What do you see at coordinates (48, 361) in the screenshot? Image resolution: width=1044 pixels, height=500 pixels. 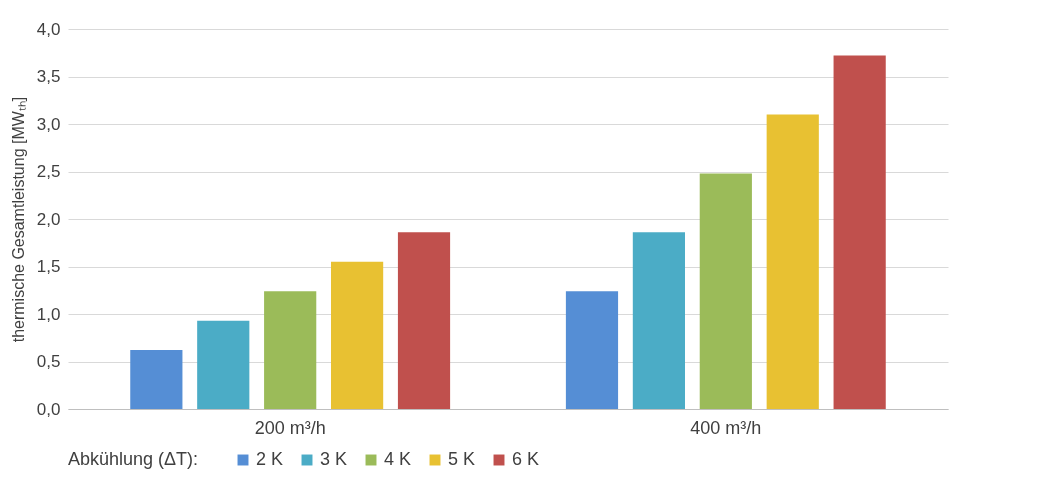 I see `y-tick-label: 0,5` at bounding box center [48, 361].